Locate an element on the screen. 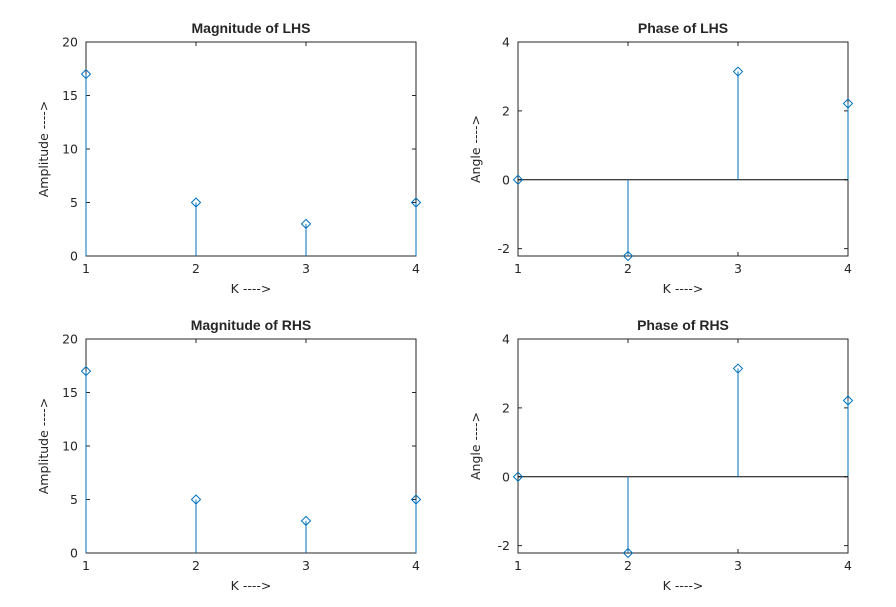 This screenshot has height=607, width=896. chart-title: Magnitude of RHS is located at coordinates (251, 325).